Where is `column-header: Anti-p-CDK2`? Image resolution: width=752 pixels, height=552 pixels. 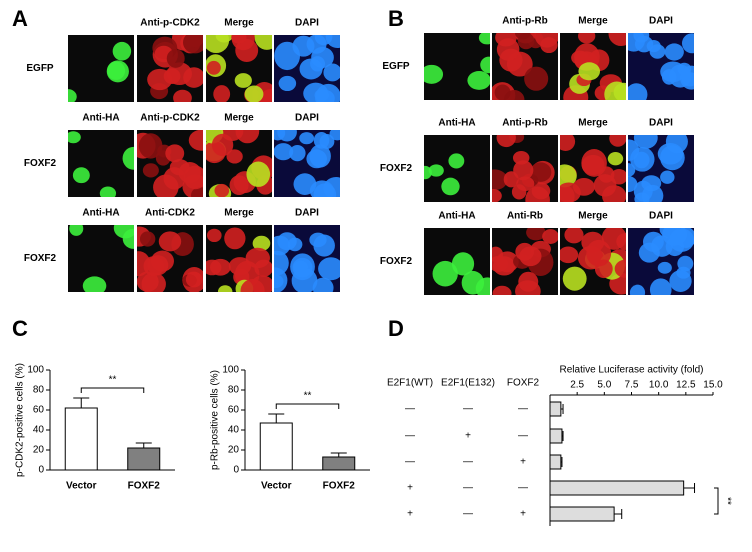 column-header: Anti-p-CDK2 is located at coordinates (170, 23).